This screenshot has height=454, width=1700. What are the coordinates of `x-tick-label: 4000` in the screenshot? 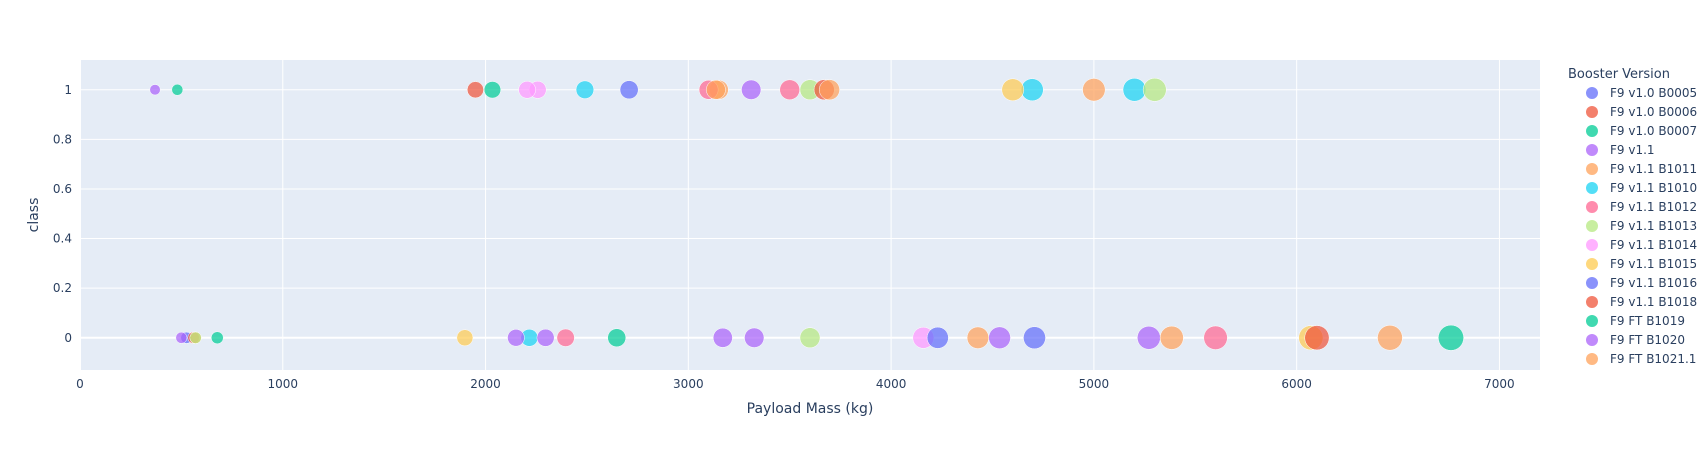 It's located at (891, 384).